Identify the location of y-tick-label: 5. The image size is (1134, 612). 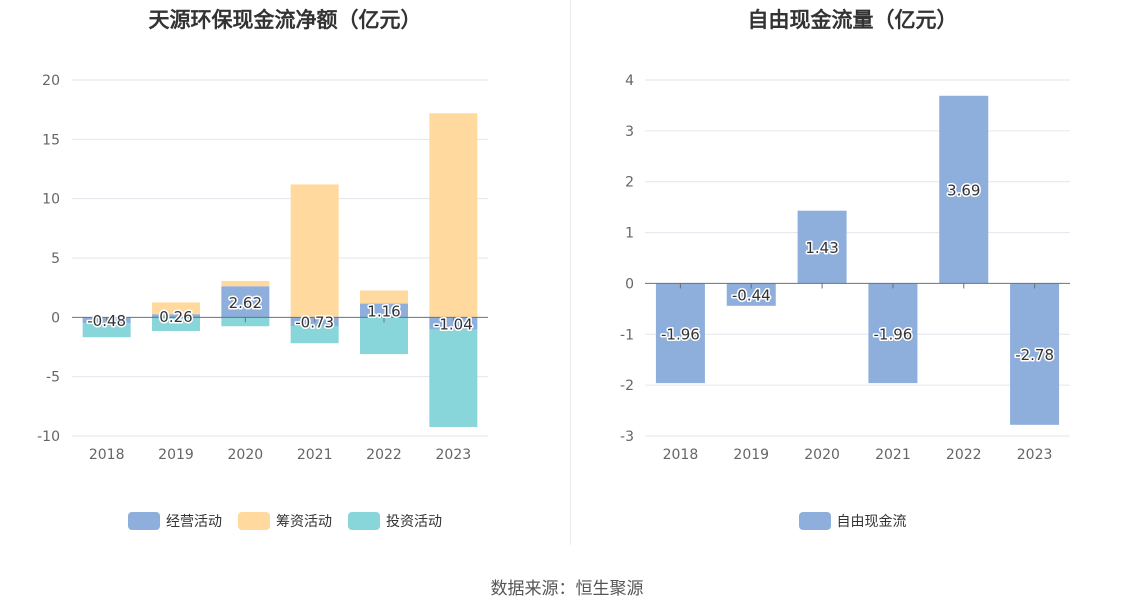
(55, 259).